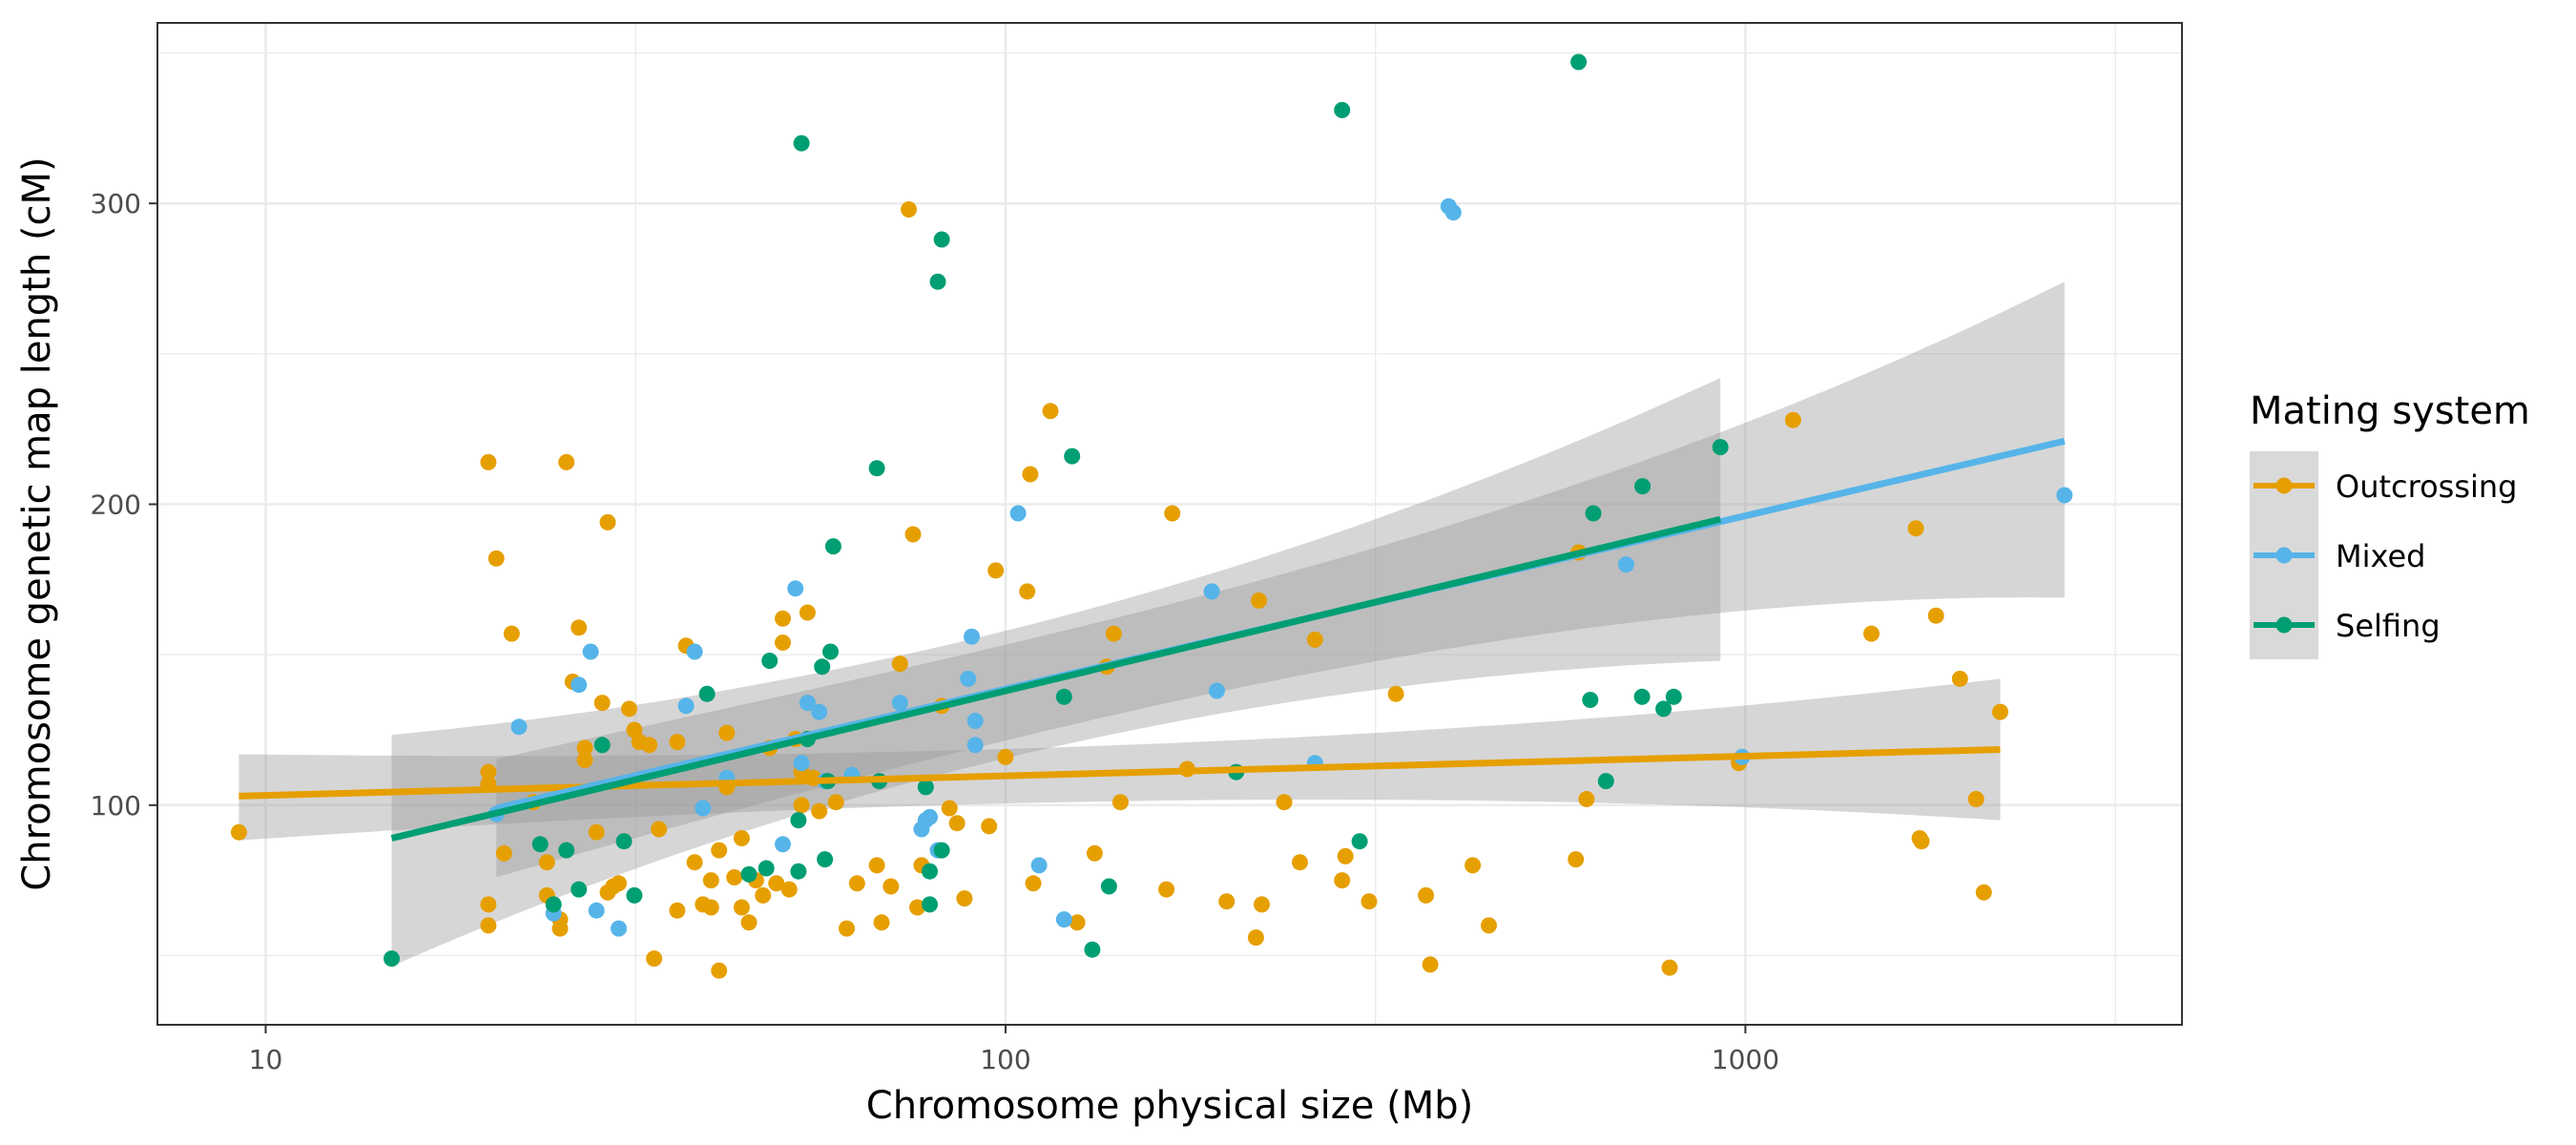 This screenshot has height=1145, width=2576. I want to click on x-tick-label: 100, so click(1005, 1060).